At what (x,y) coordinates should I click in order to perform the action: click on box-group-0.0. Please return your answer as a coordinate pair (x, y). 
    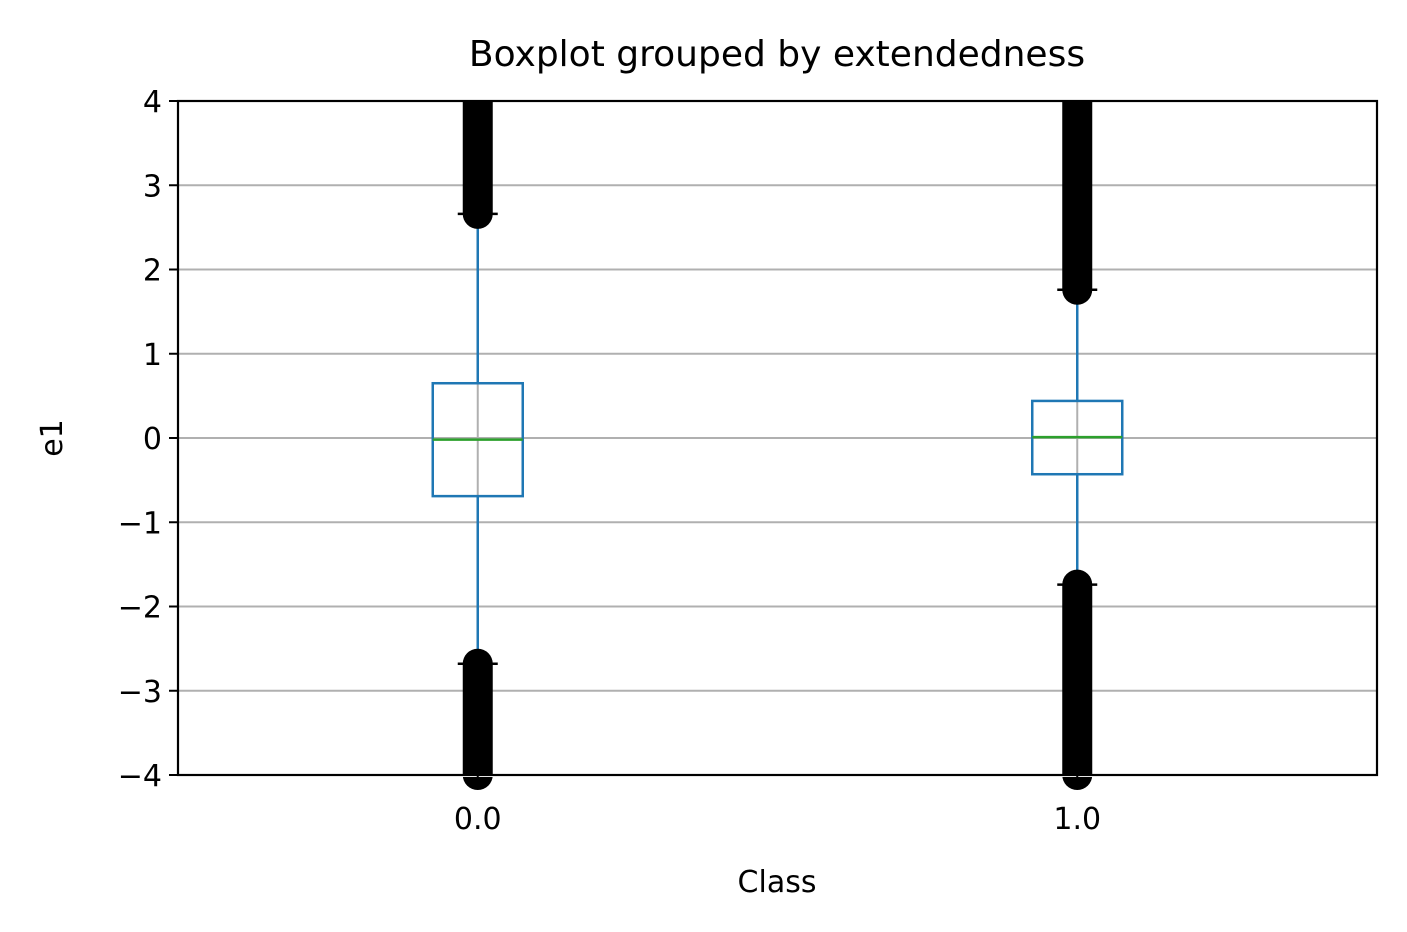
    Looking at the image, I should click on (477, 438).